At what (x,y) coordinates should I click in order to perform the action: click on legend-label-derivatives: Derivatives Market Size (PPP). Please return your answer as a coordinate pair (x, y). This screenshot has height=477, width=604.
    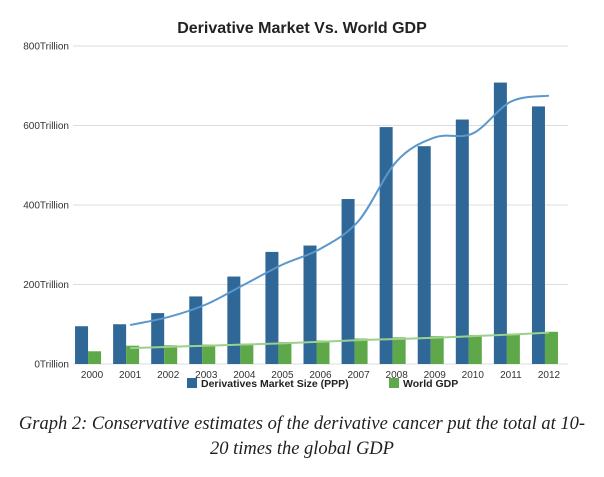
    Looking at the image, I should click on (275, 384).